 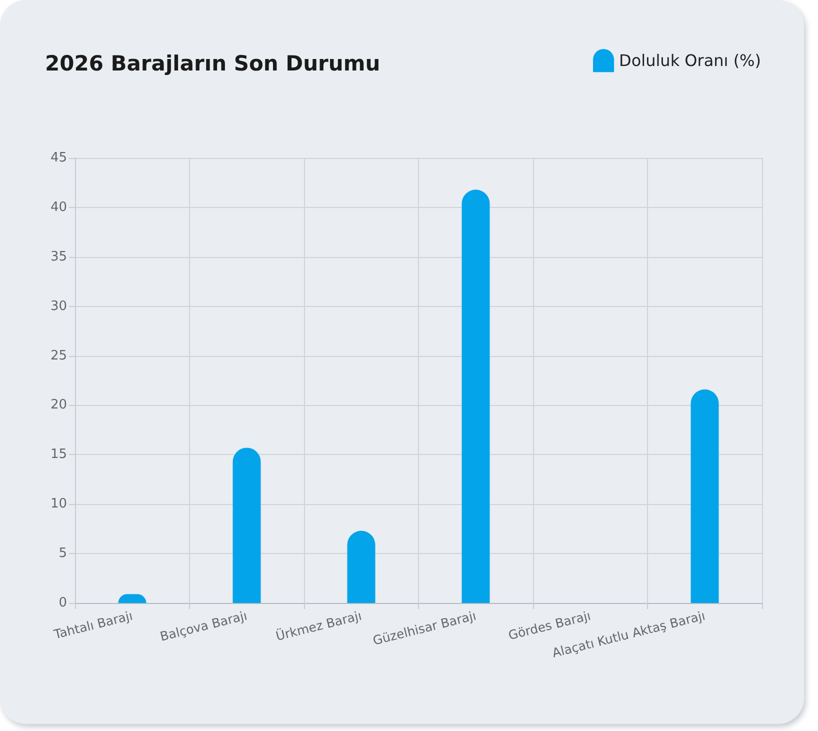 What do you see at coordinates (58, 158) in the screenshot?
I see `y-tick-label: 45` at bounding box center [58, 158].